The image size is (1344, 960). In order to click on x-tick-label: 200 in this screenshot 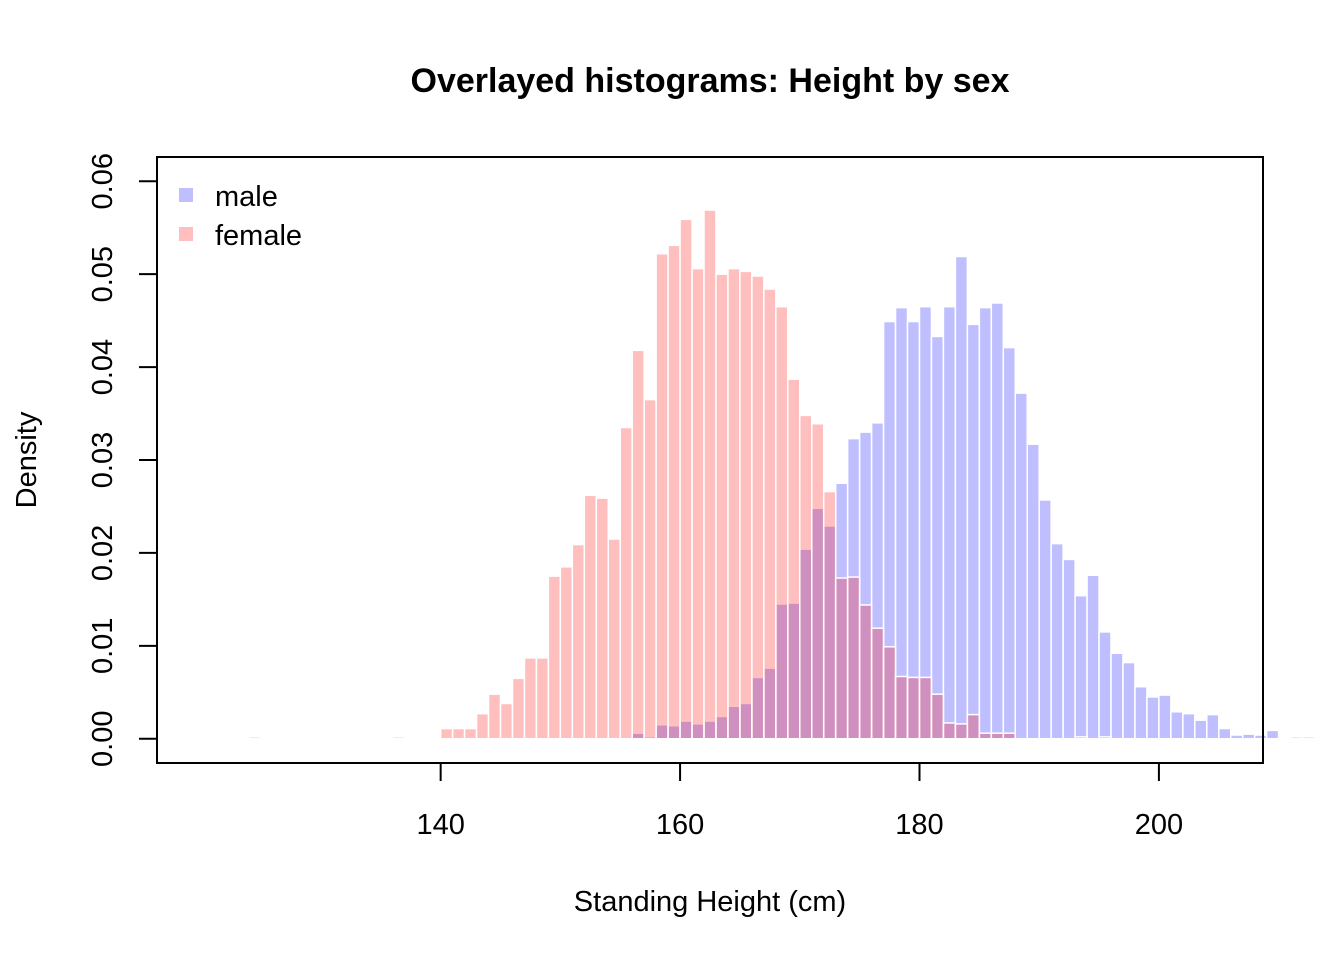, I will do `click(1159, 825)`.